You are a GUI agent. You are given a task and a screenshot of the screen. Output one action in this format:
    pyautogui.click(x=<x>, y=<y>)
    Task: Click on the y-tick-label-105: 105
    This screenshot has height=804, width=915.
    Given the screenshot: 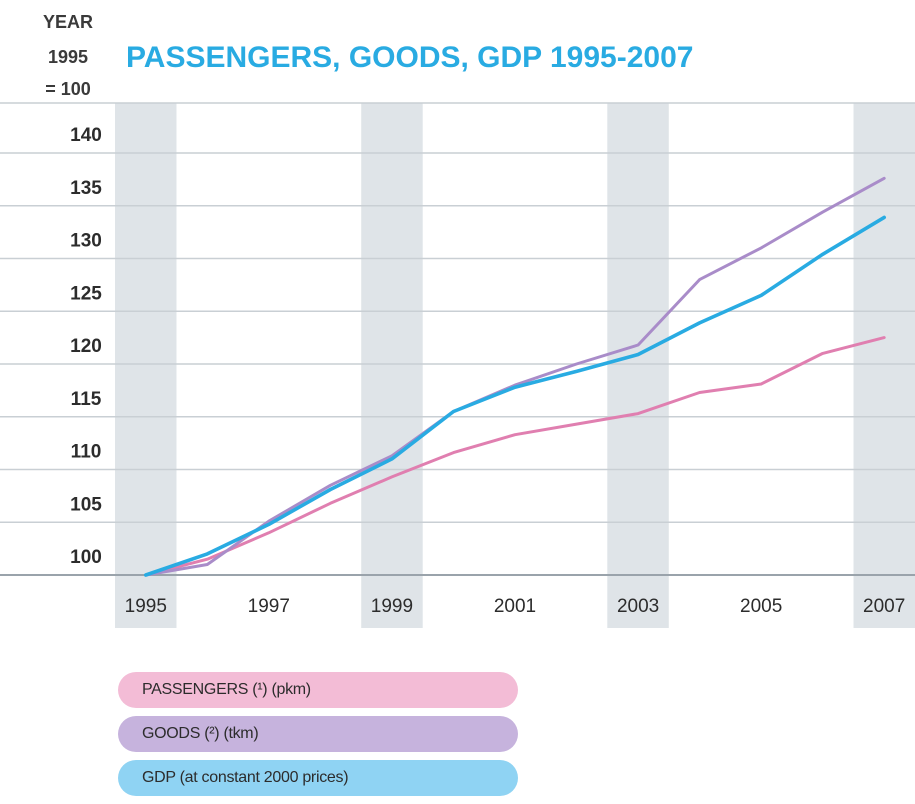 What is the action you would take?
    pyautogui.click(x=86, y=504)
    